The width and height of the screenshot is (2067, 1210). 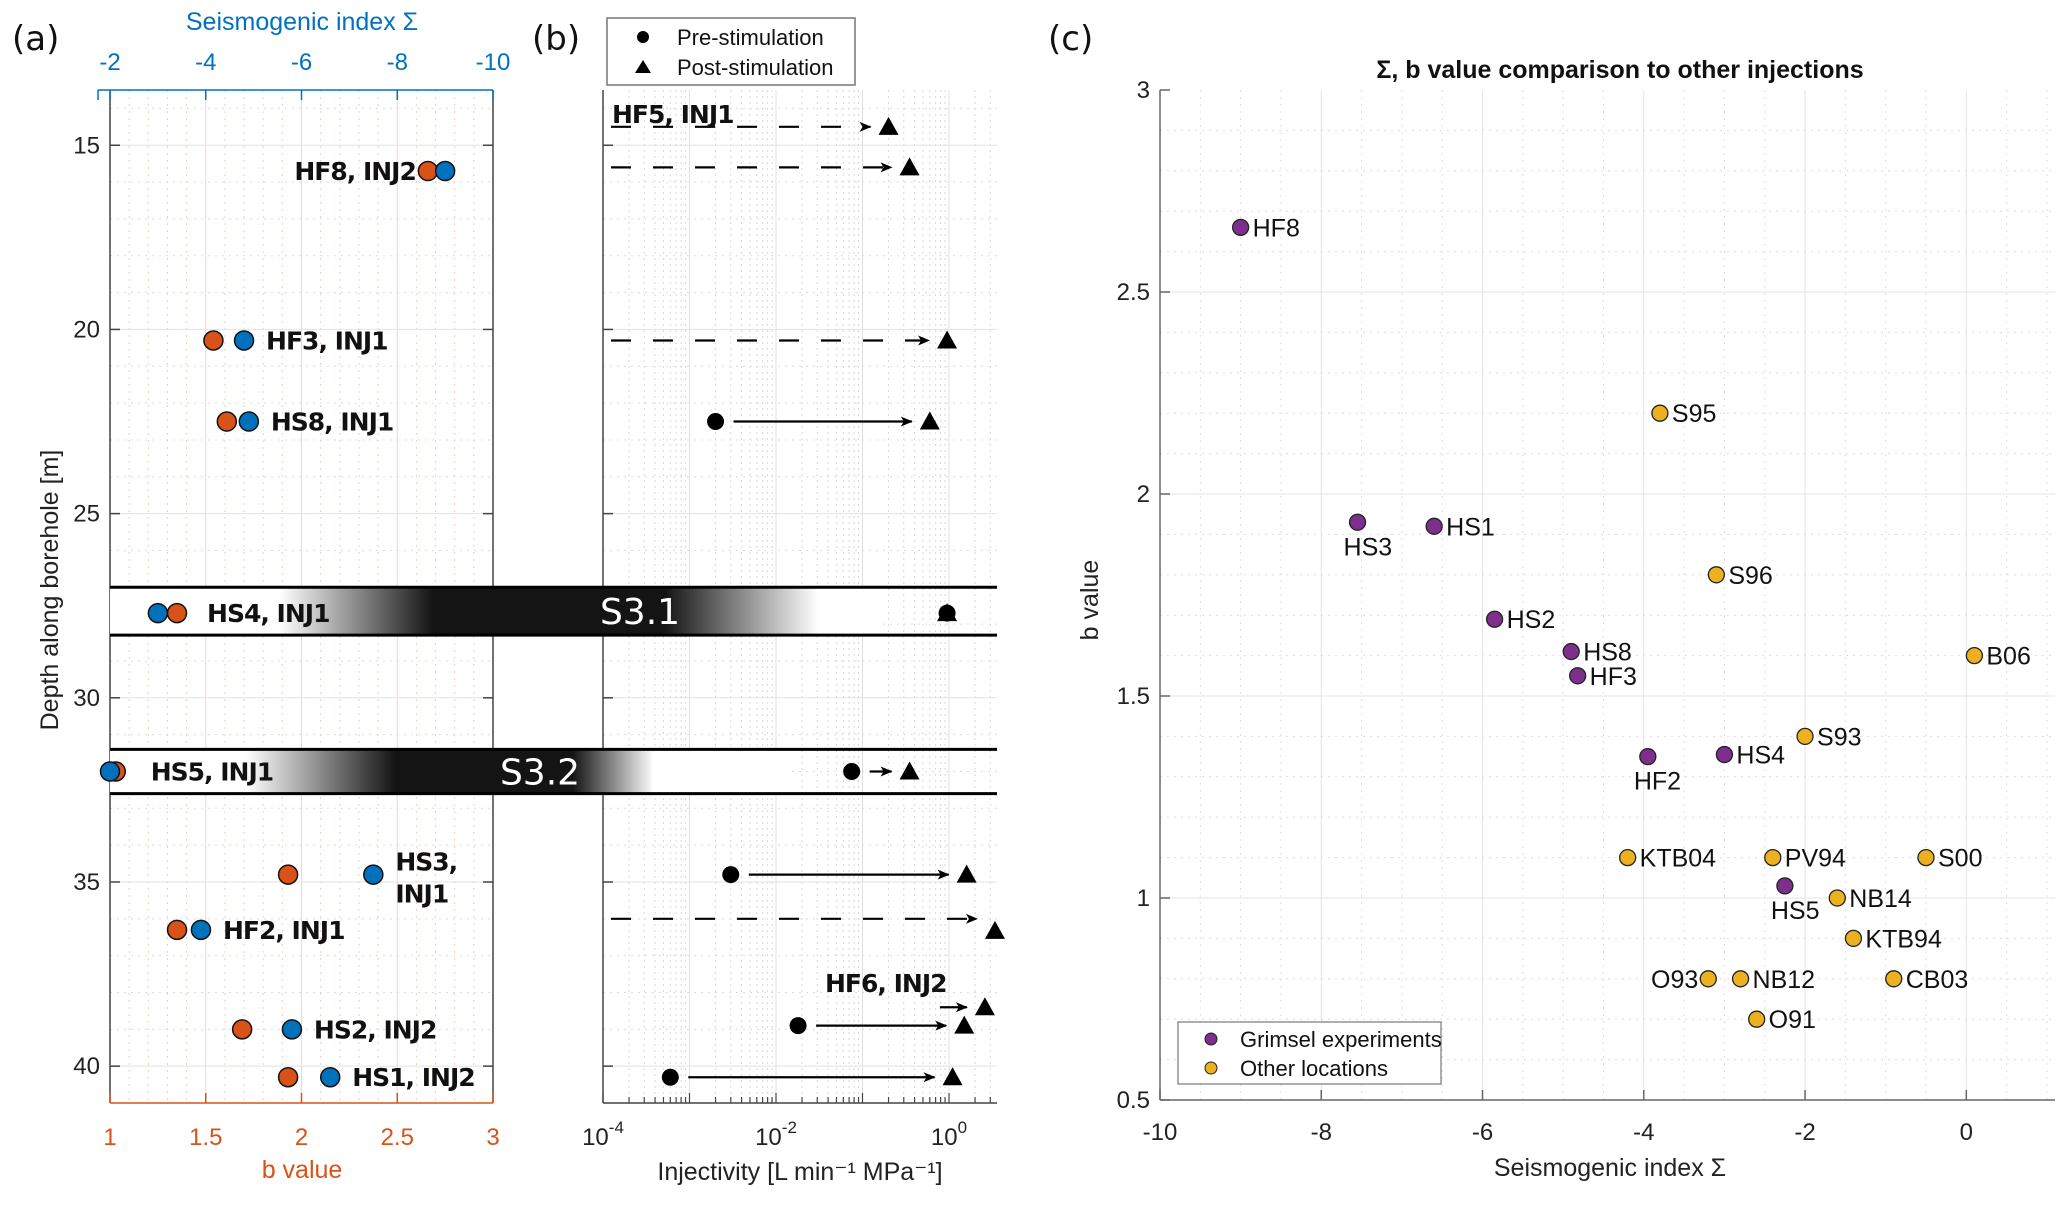 What do you see at coordinates (1785, 886) in the screenshot?
I see `data-point-hs5` at bounding box center [1785, 886].